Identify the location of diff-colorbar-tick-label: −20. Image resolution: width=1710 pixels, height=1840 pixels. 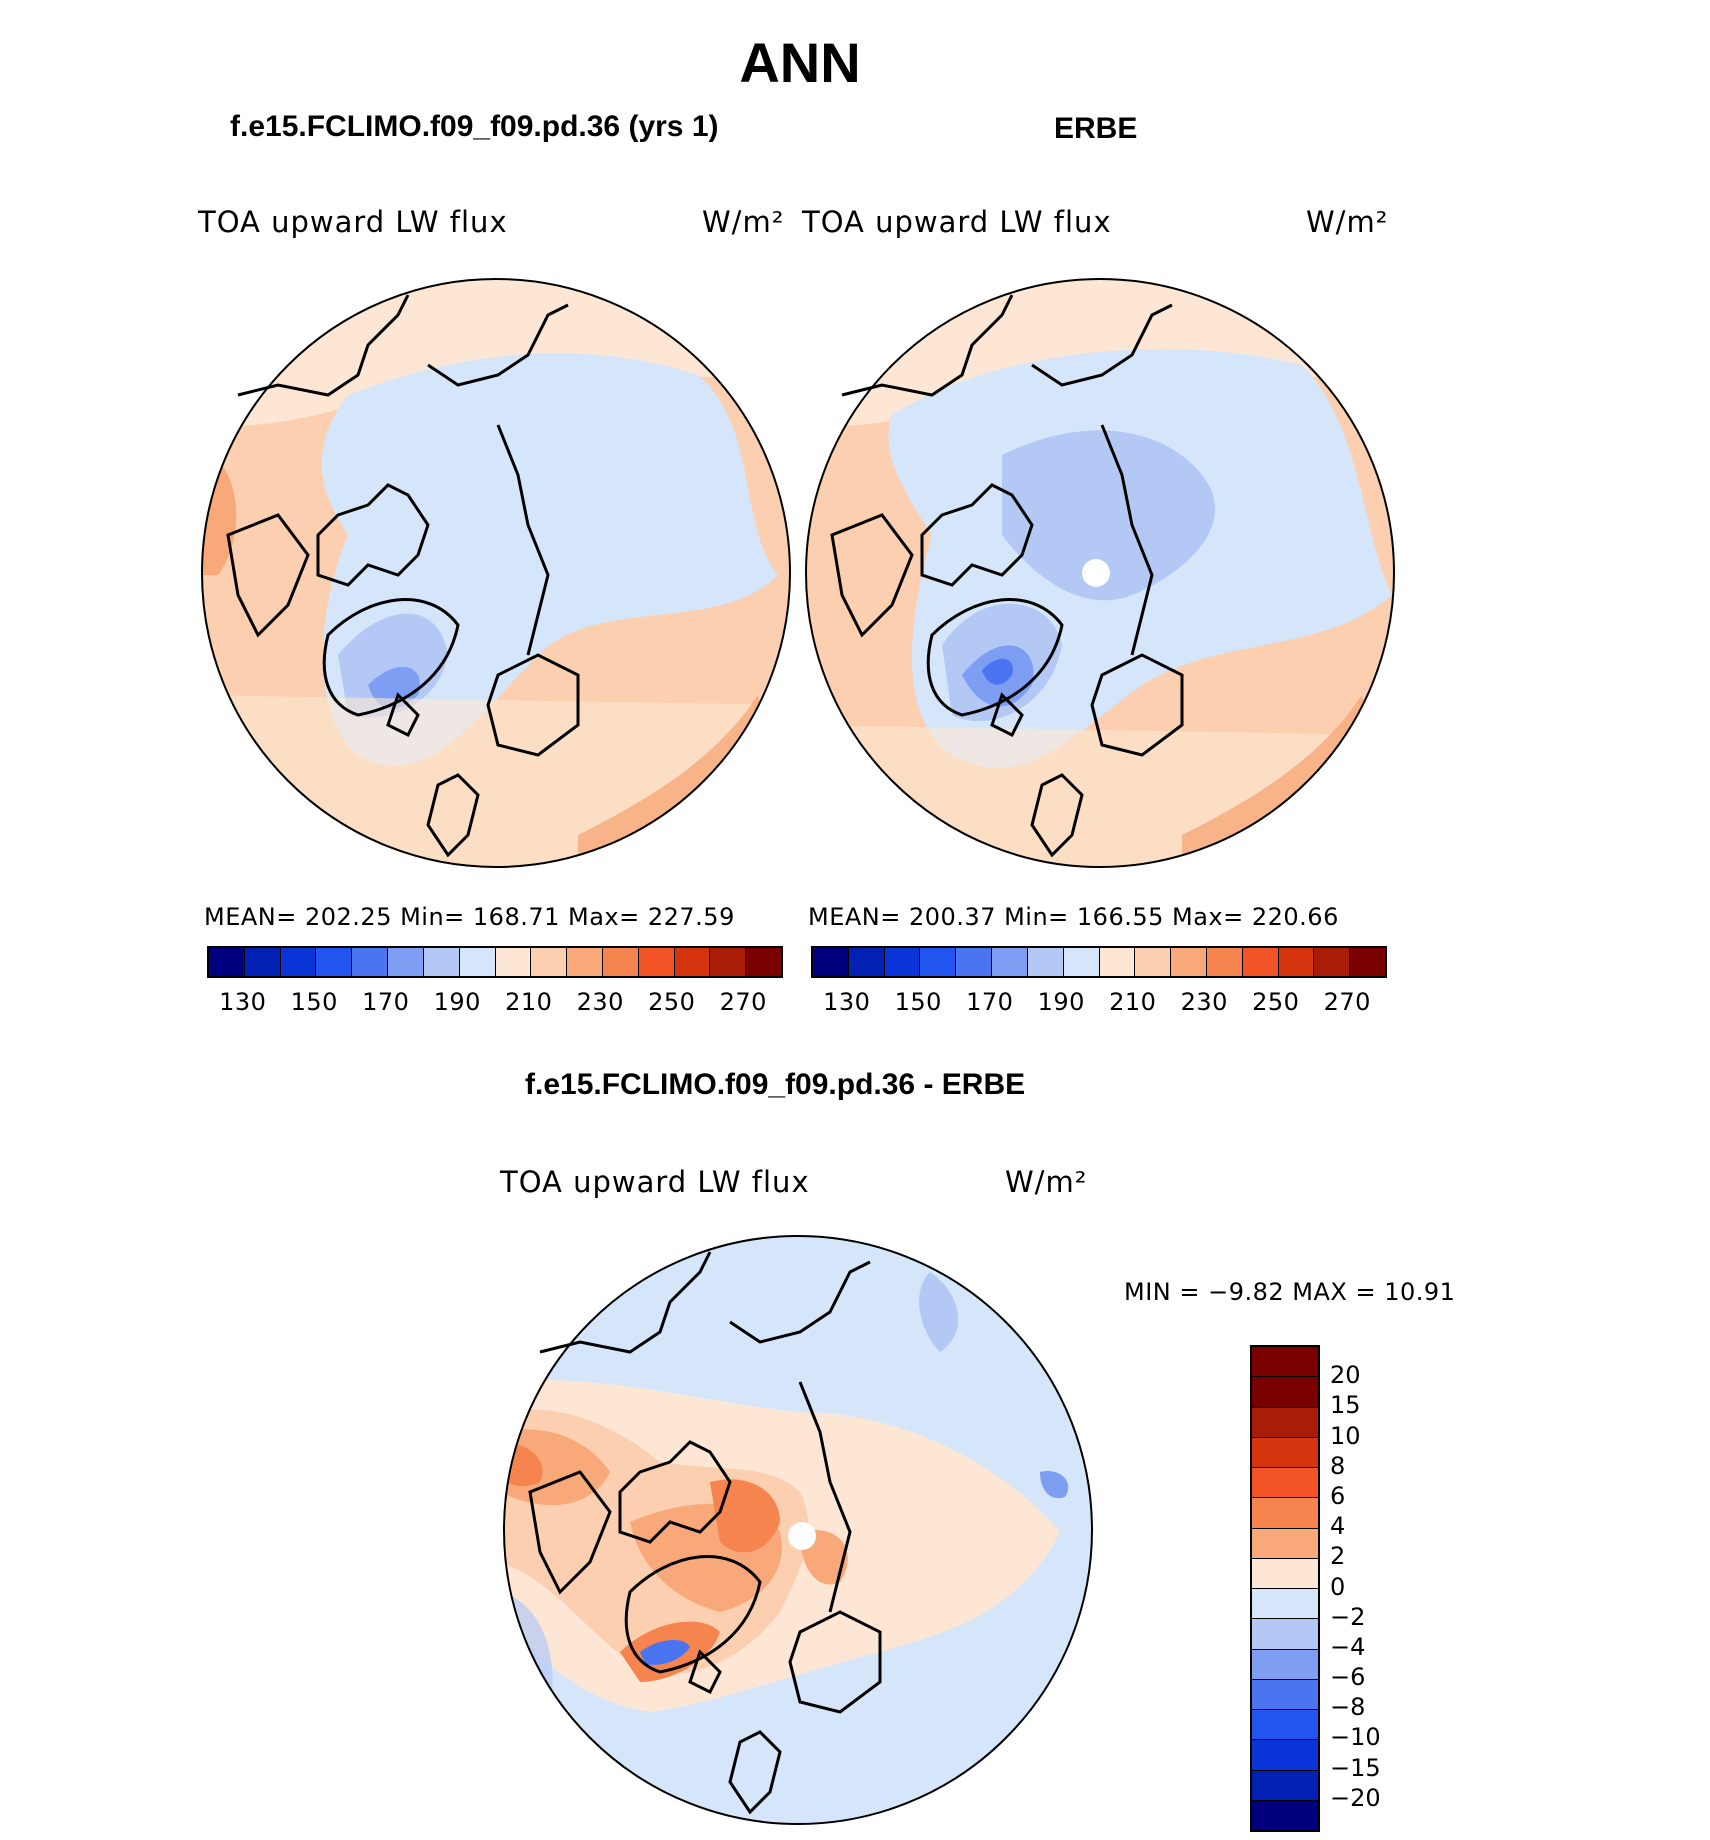
(1355, 1797).